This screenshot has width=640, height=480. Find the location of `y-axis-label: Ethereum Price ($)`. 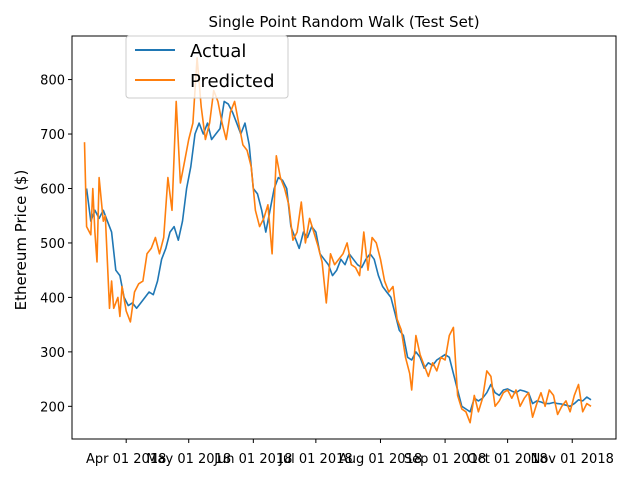

y-axis-label: Ethereum Price ($) is located at coordinates (21, 240).